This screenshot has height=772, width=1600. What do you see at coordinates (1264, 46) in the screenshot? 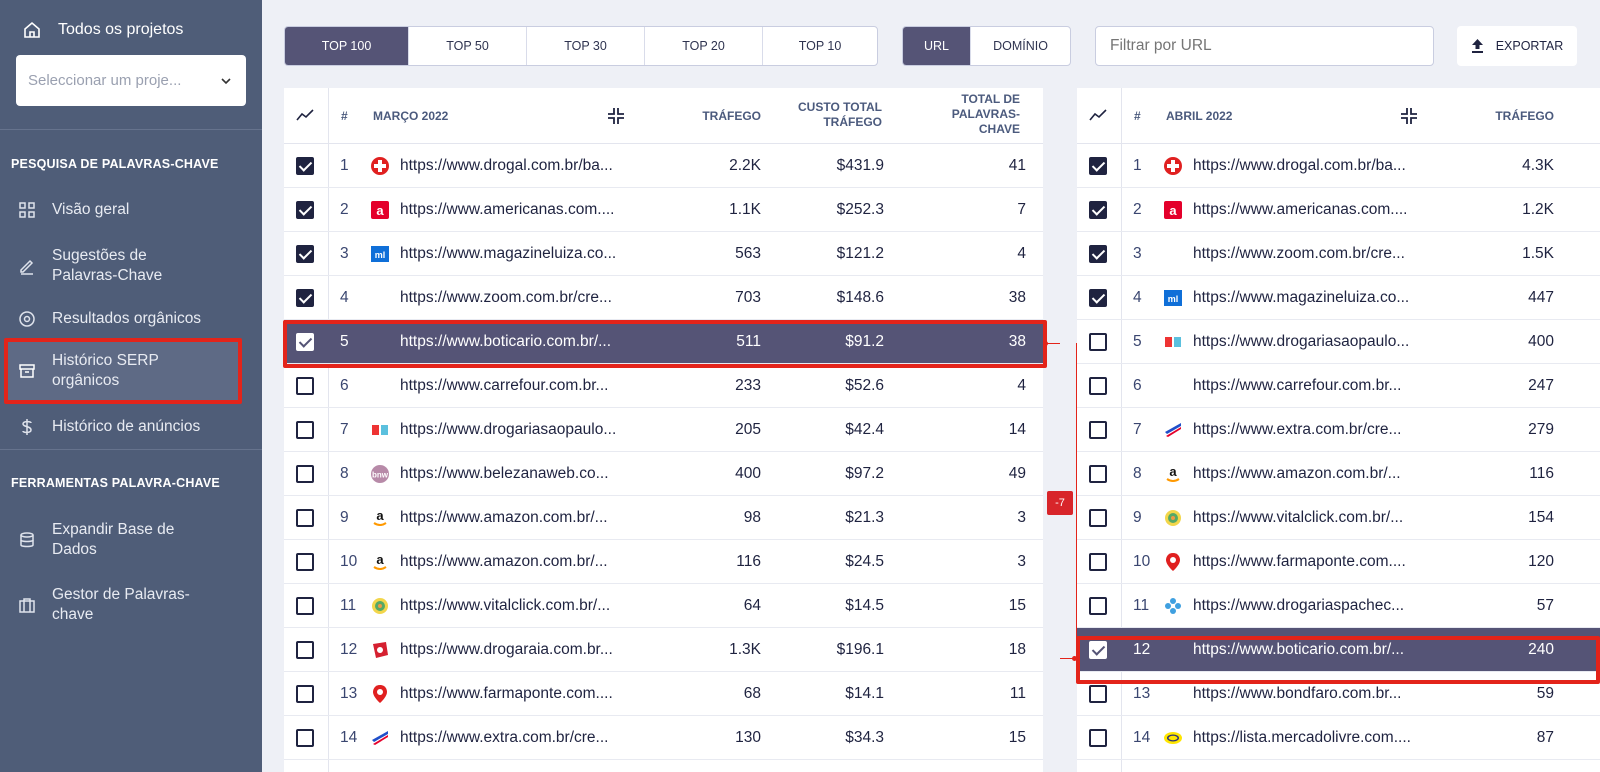
I see `url-filter-input` at bounding box center [1264, 46].